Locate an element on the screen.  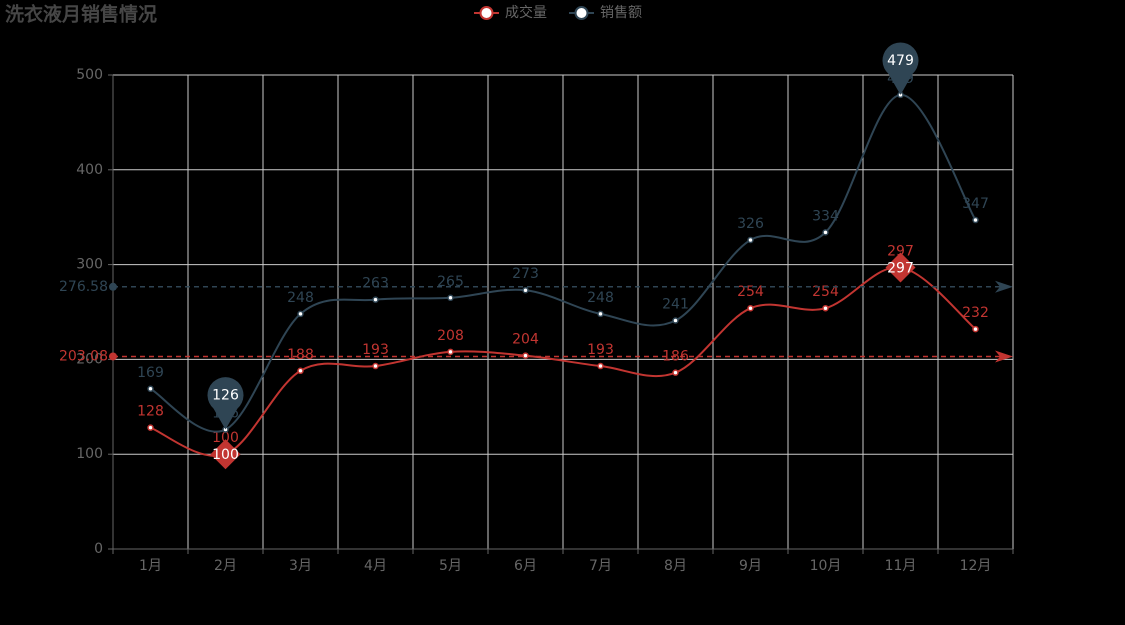
x-tick-label: 6月 is located at coordinates (525, 566).